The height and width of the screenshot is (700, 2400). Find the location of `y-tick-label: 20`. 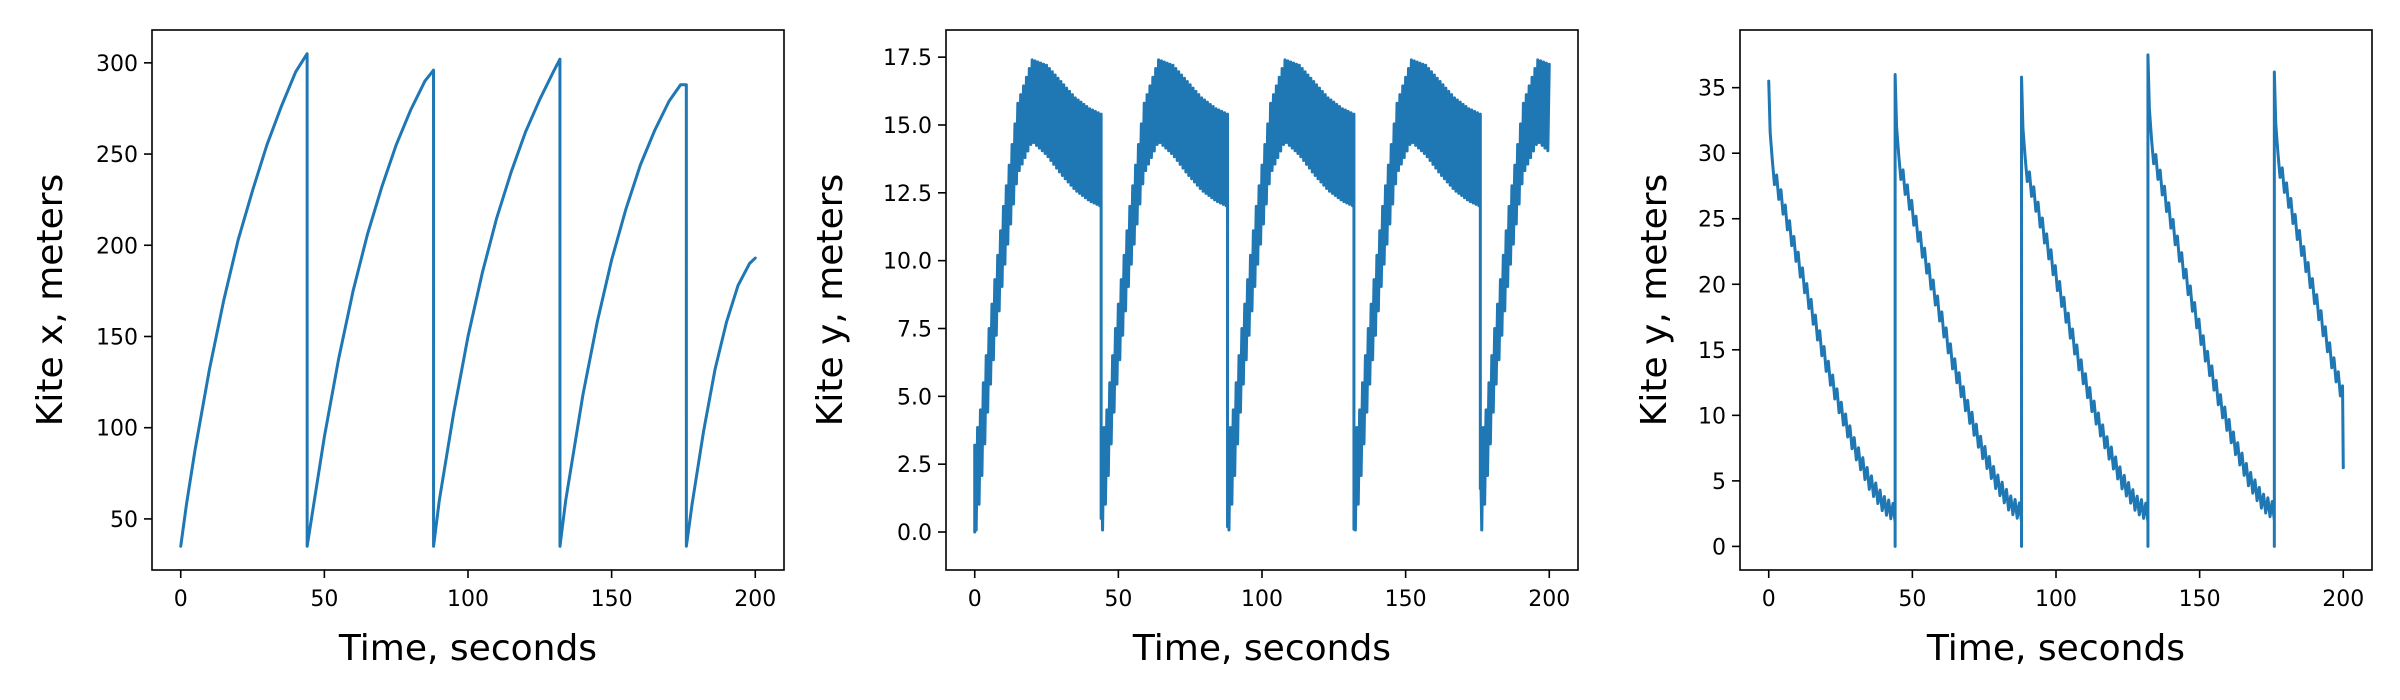

y-tick-label: 20 is located at coordinates (1712, 285).